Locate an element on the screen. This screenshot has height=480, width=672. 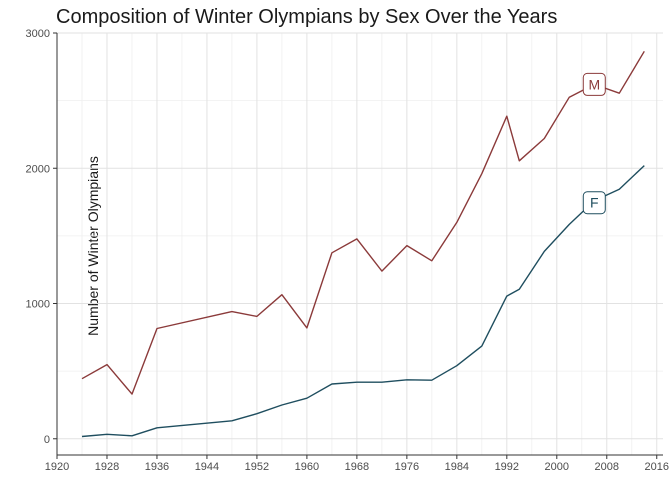
x-tick-label: 1960 is located at coordinates (307, 467).